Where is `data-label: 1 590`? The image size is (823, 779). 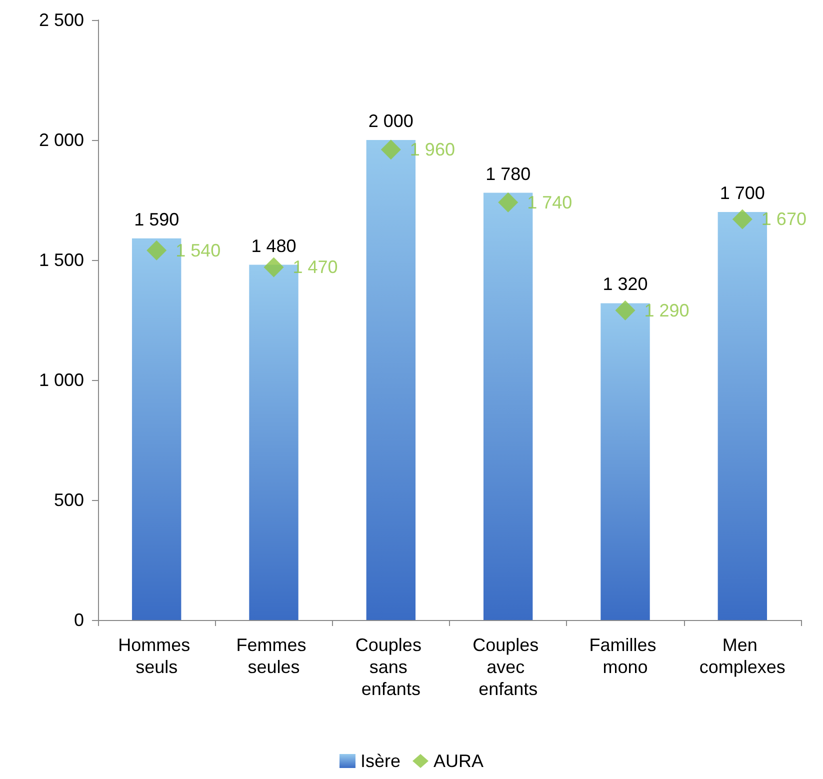 data-label: 1 590 is located at coordinates (157, 219).